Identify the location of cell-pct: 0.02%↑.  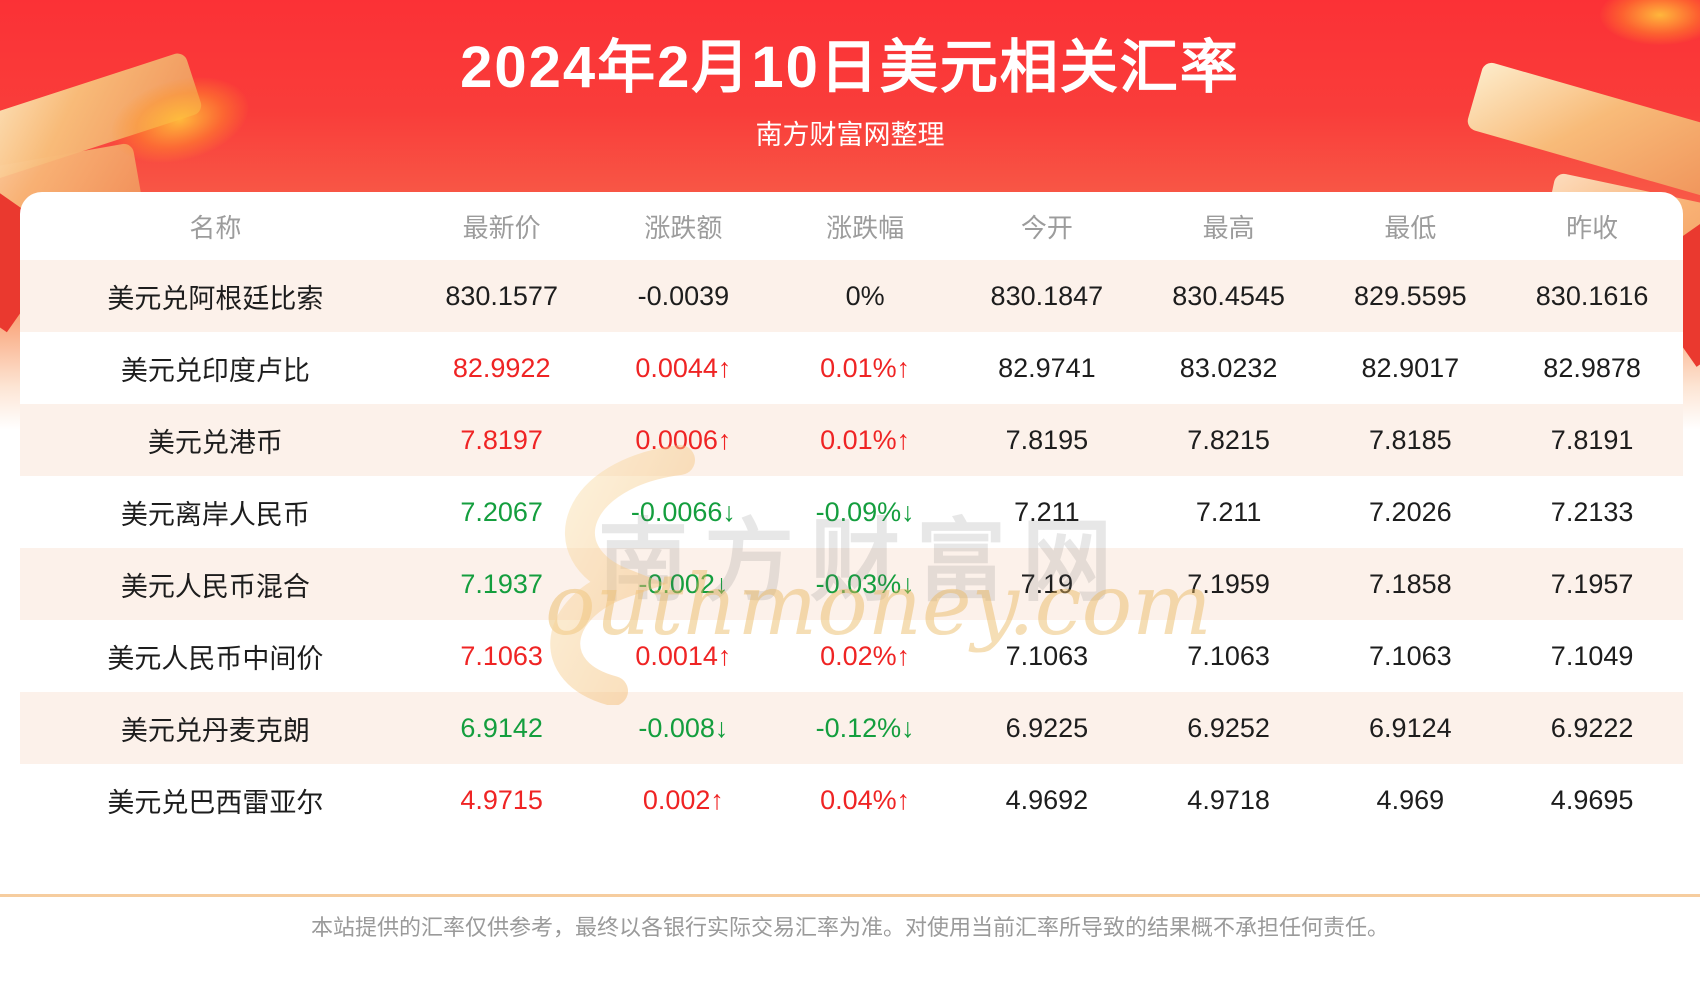
(865, 655).